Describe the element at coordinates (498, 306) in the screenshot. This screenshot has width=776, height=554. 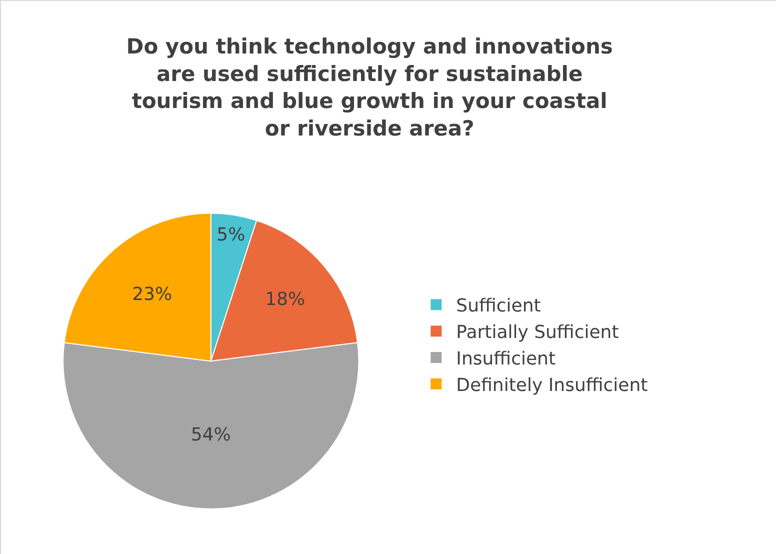
I see `legend-label: Sufficient` at that location.